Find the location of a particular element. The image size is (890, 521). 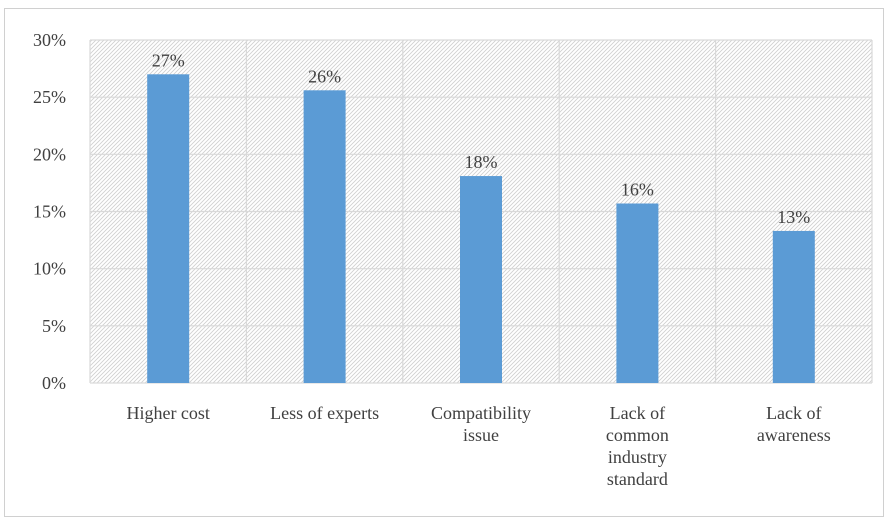

y-tick-label: 15% is located at coordinates (49, 212).